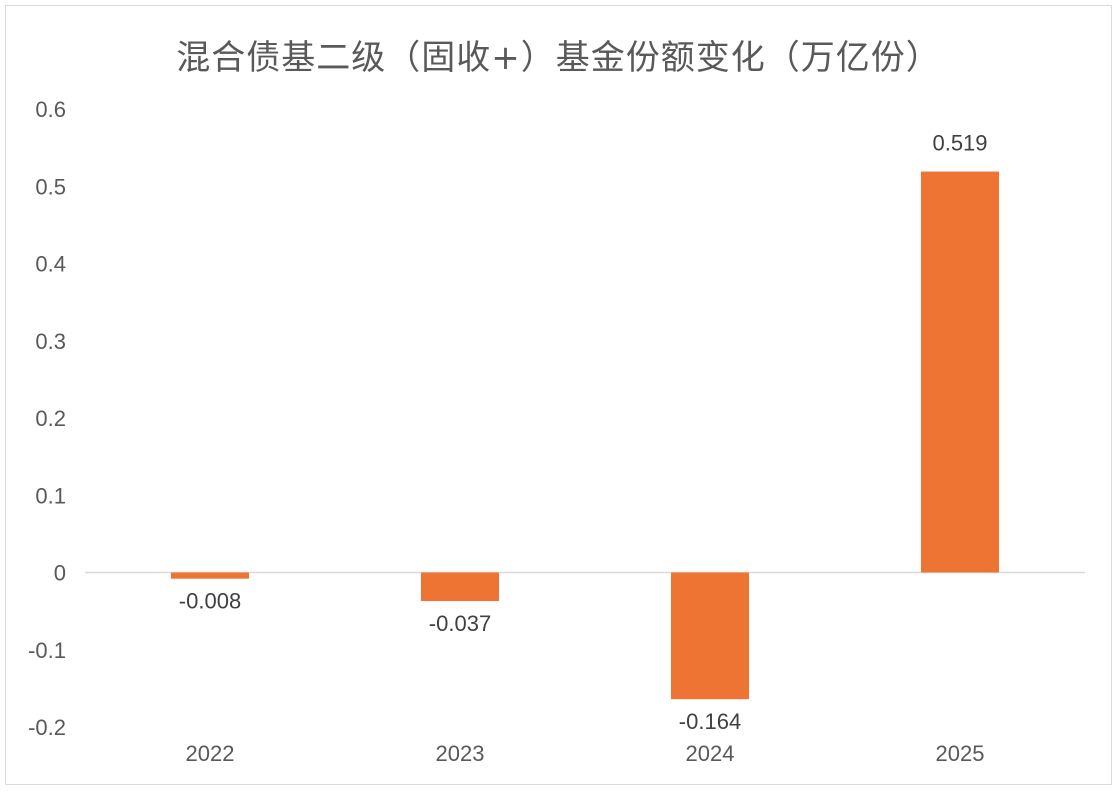 Image resolution: width=1120 pixels, height=793 pixels. What do you see at coordinates (50, 186) in the screenshot?
I see `y-tick-label: 0.5` at bounding box center [50, 186].